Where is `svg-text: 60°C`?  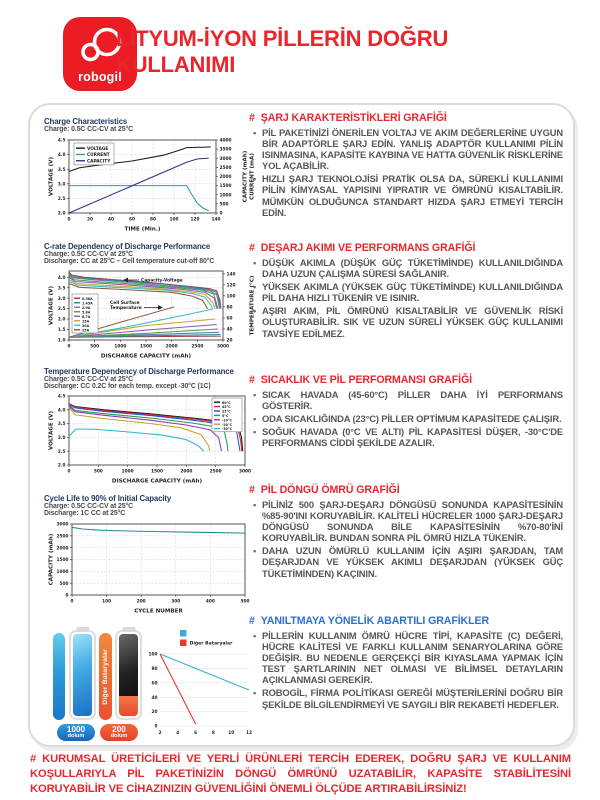
svg-text: 60°C is located at coordinates (226, 403).